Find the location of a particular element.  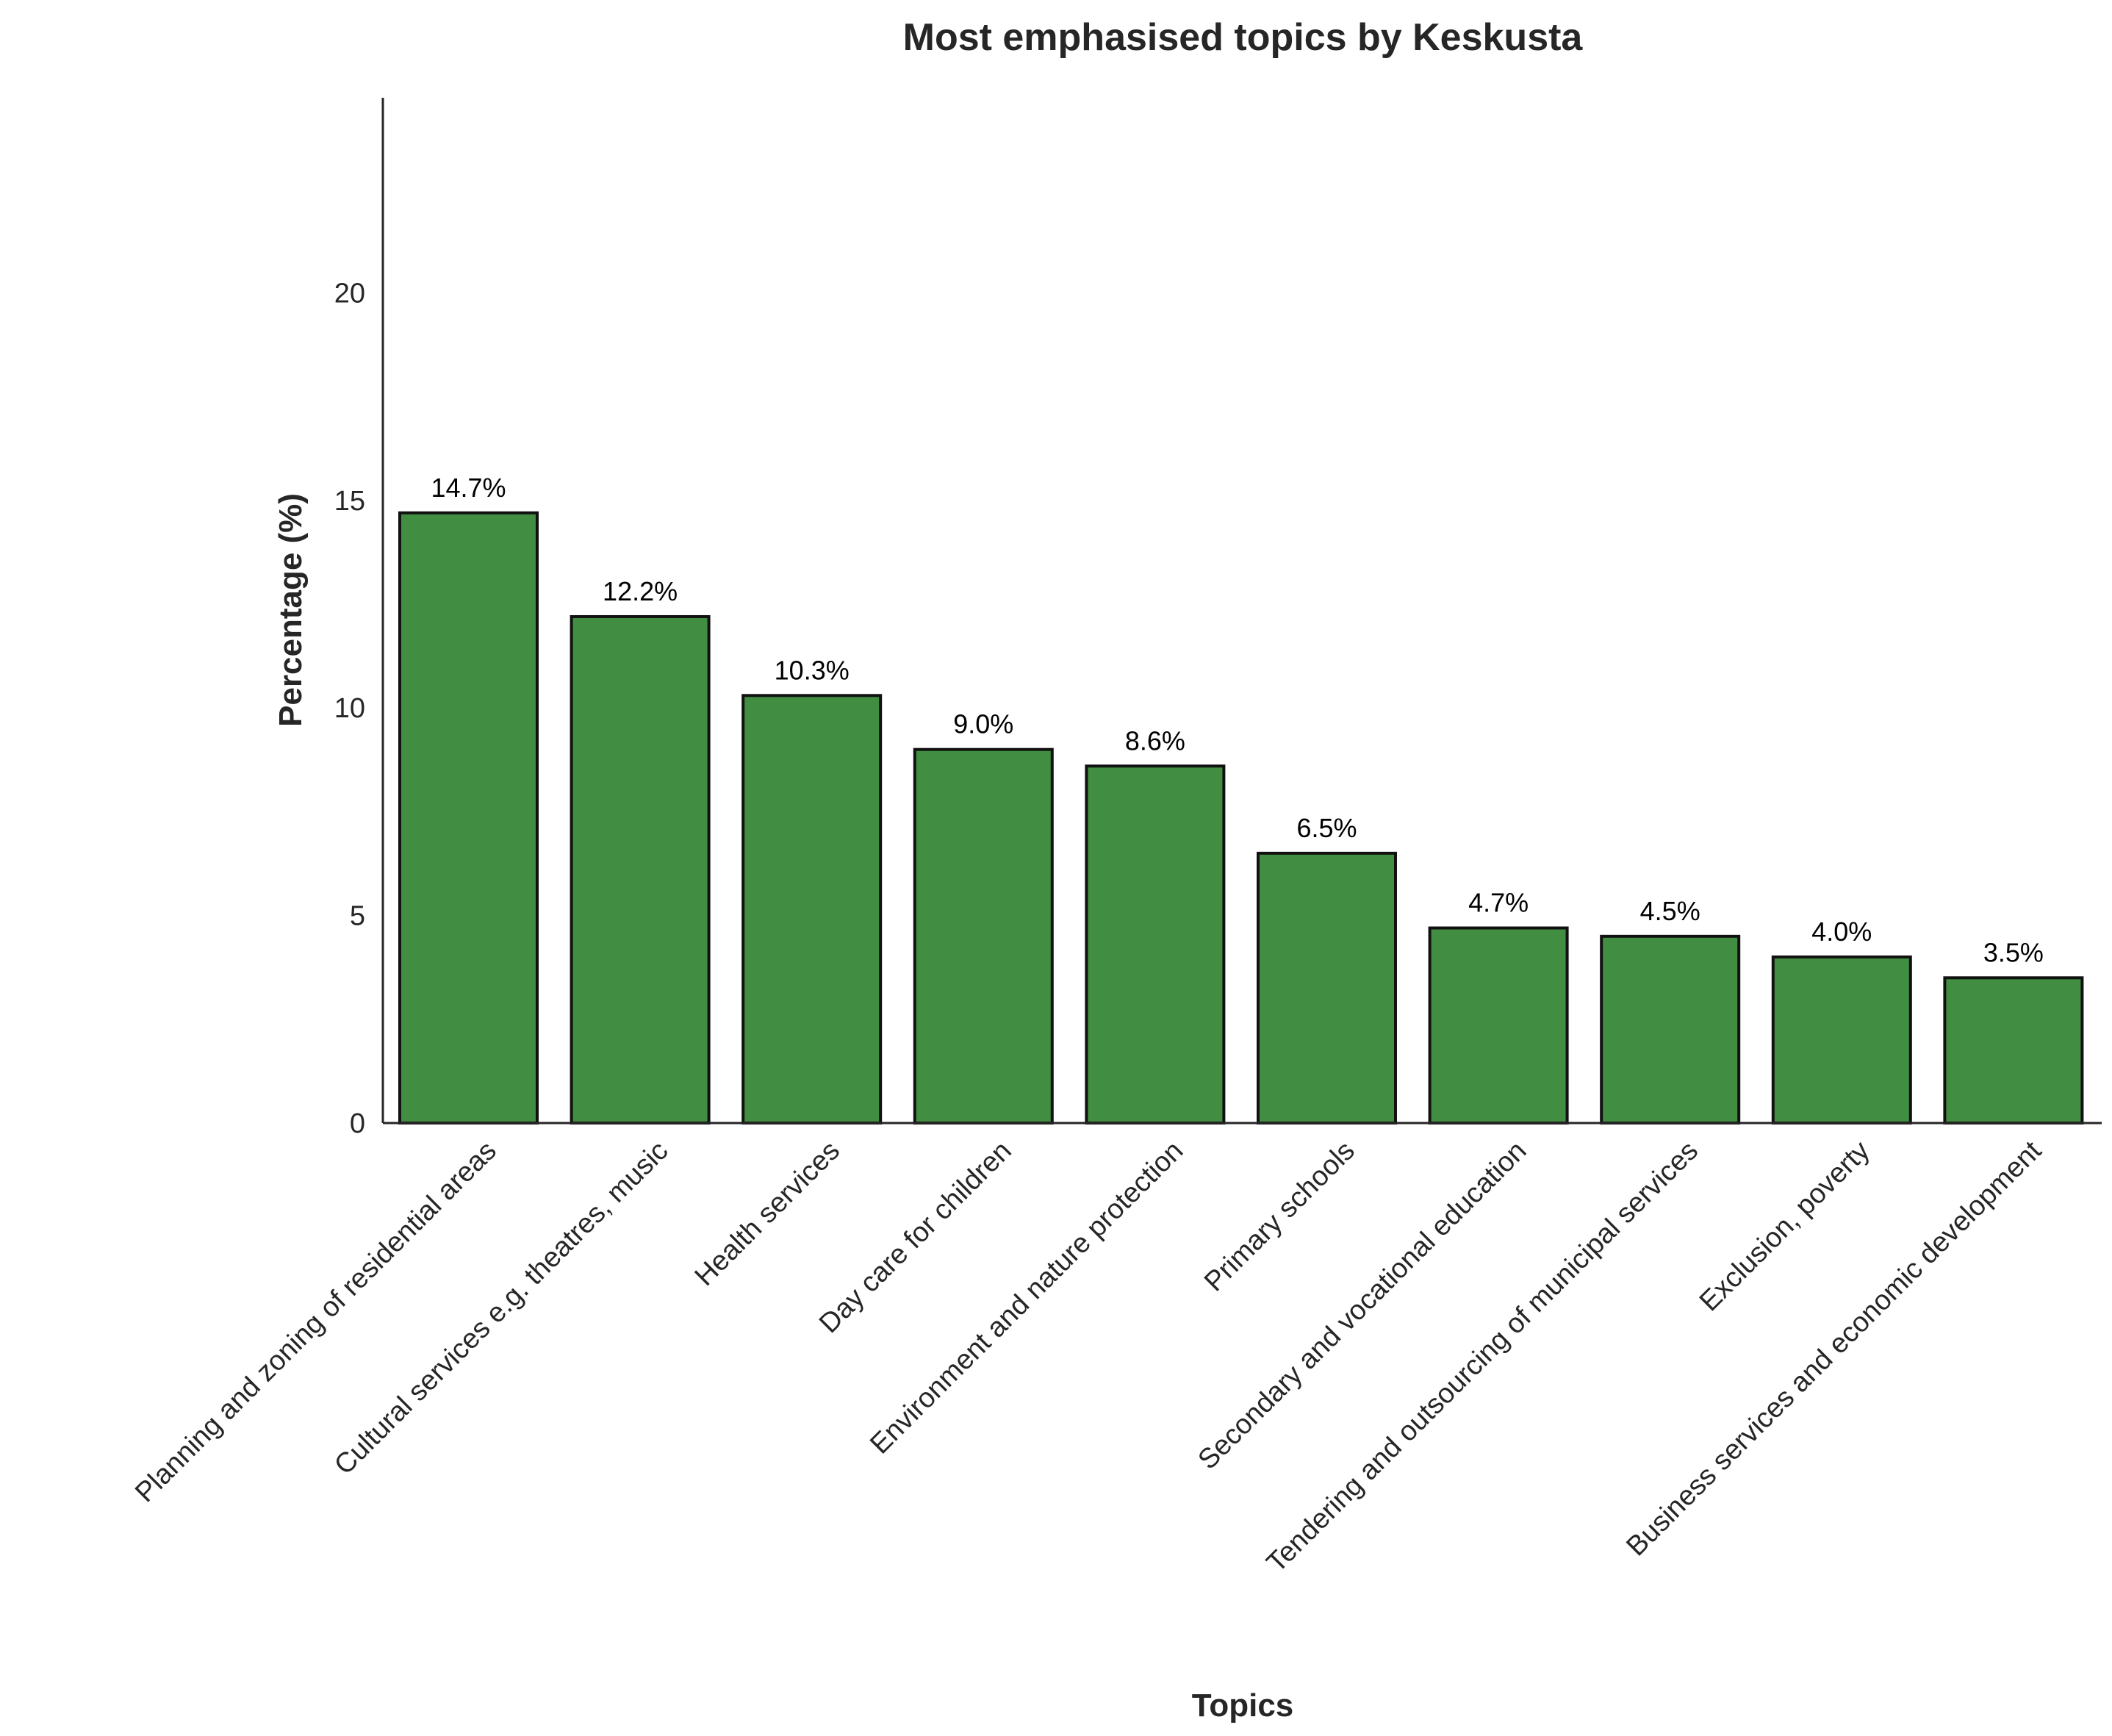

data-label-7: 4.7% is located at coordinates (1498, 903).